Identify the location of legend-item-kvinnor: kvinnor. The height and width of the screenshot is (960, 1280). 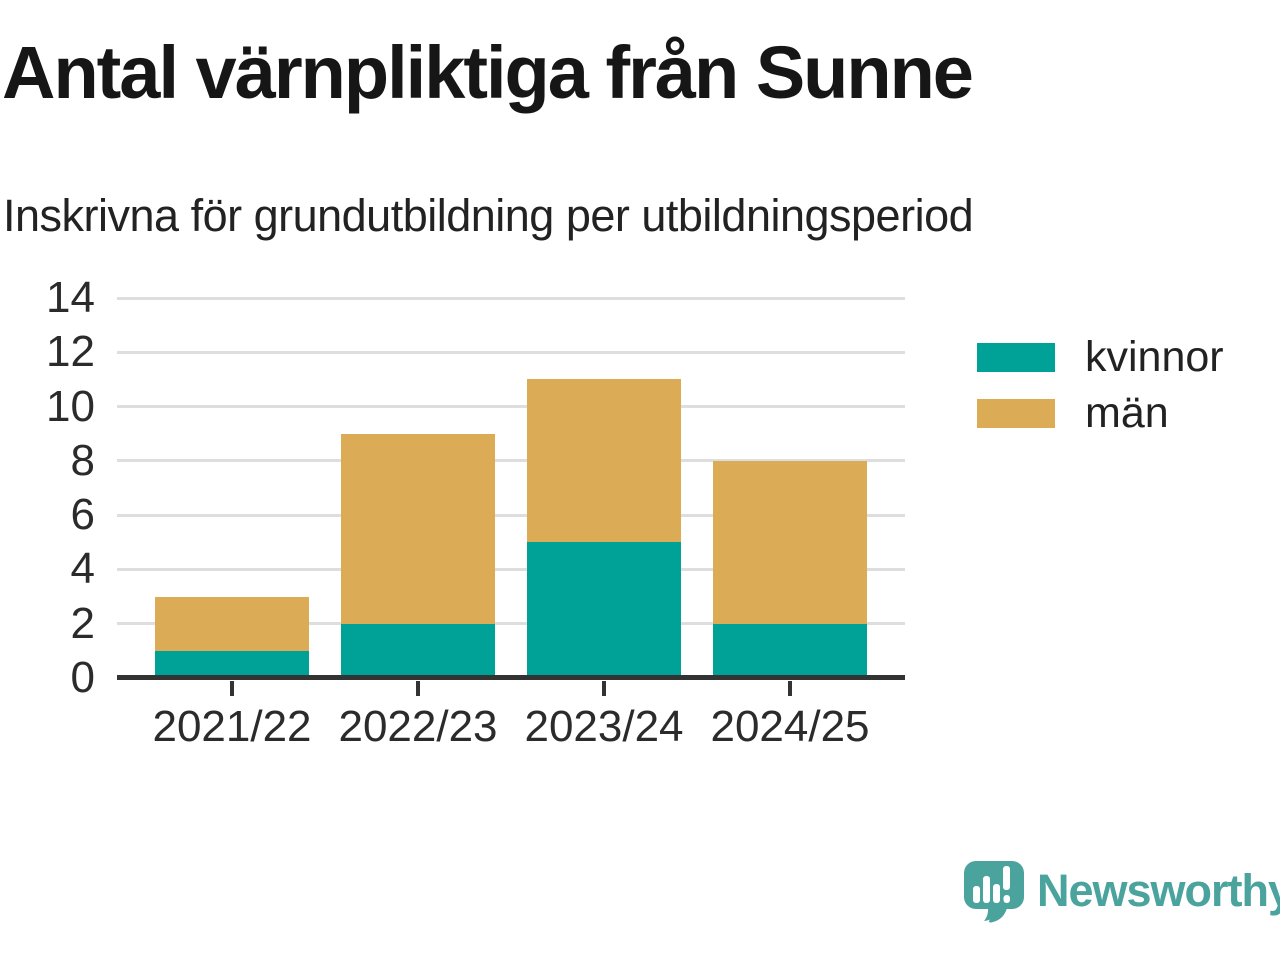
(1100, 357).